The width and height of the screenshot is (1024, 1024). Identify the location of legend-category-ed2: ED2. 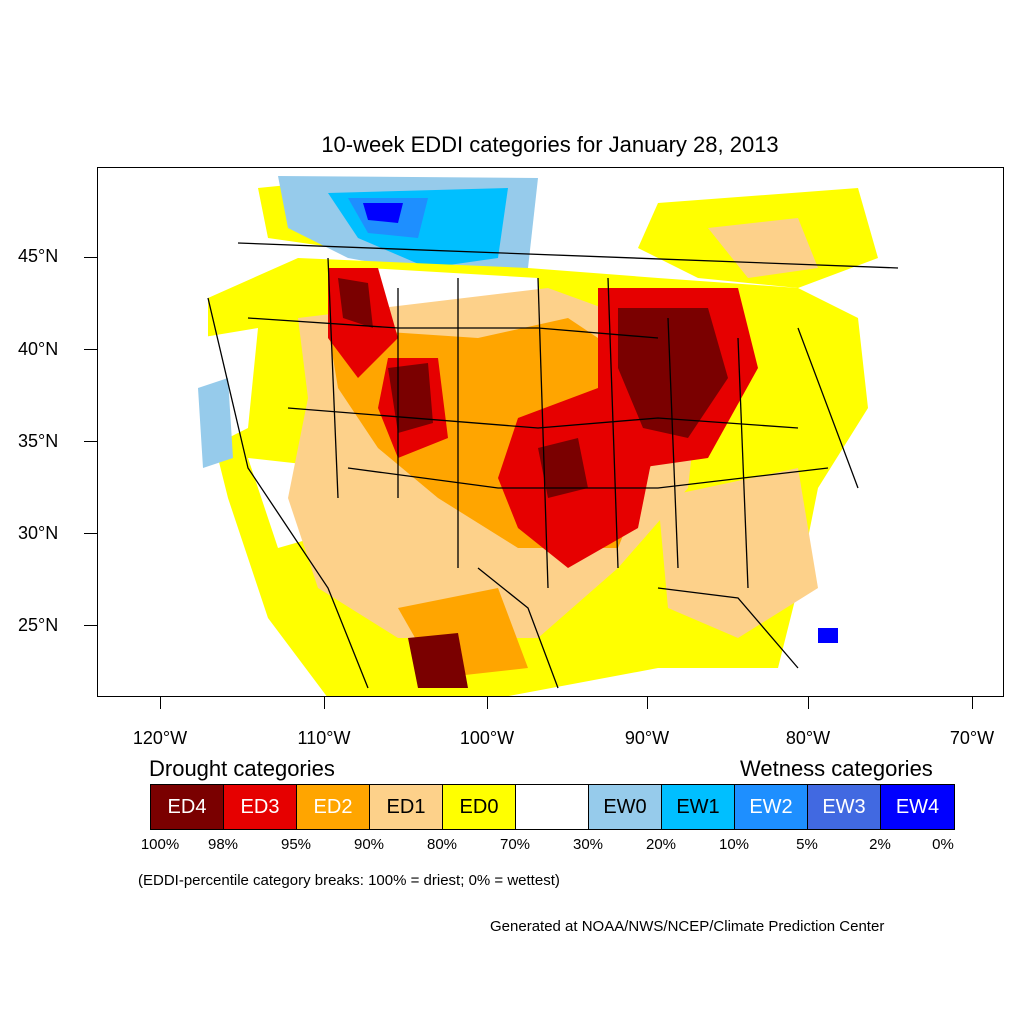
(333, 807).